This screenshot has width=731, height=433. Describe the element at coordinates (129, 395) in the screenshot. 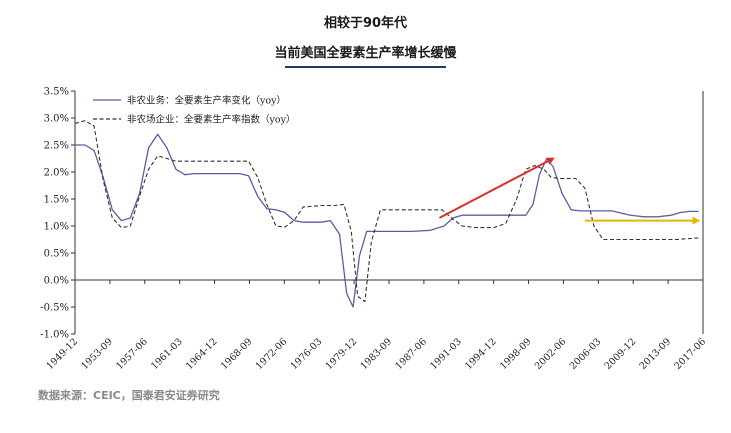

I see `source-note: 数据来源：CEIC，国泰君安证券研究` at that location.